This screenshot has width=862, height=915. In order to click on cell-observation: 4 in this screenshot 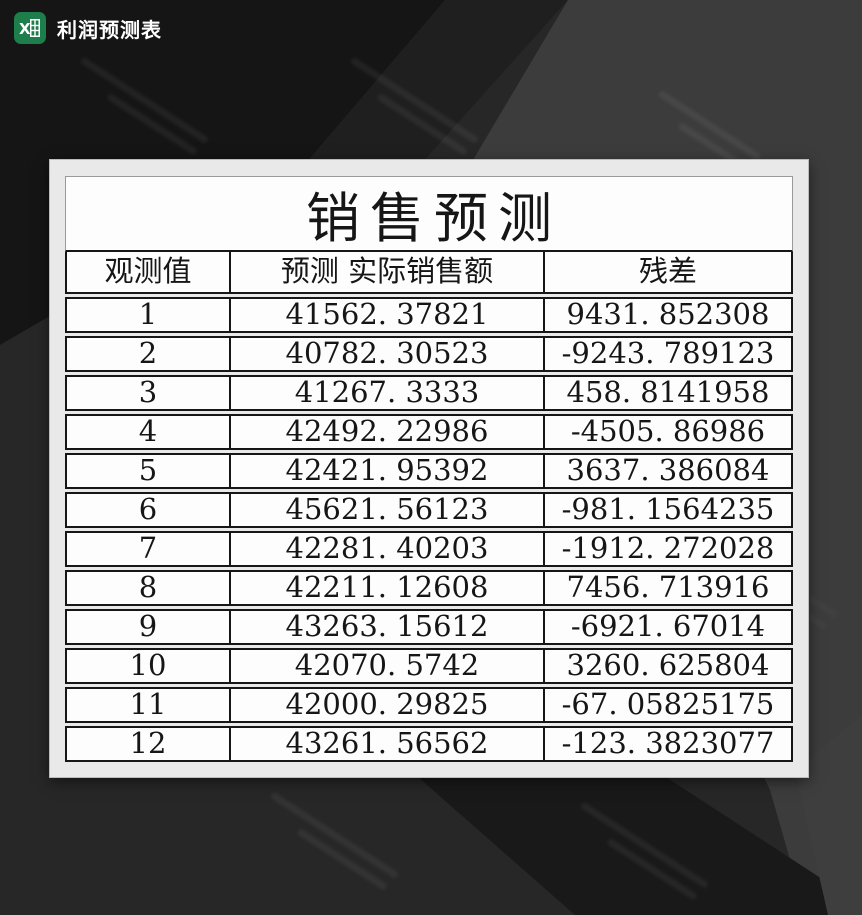, I will do `click(148, 432)`.